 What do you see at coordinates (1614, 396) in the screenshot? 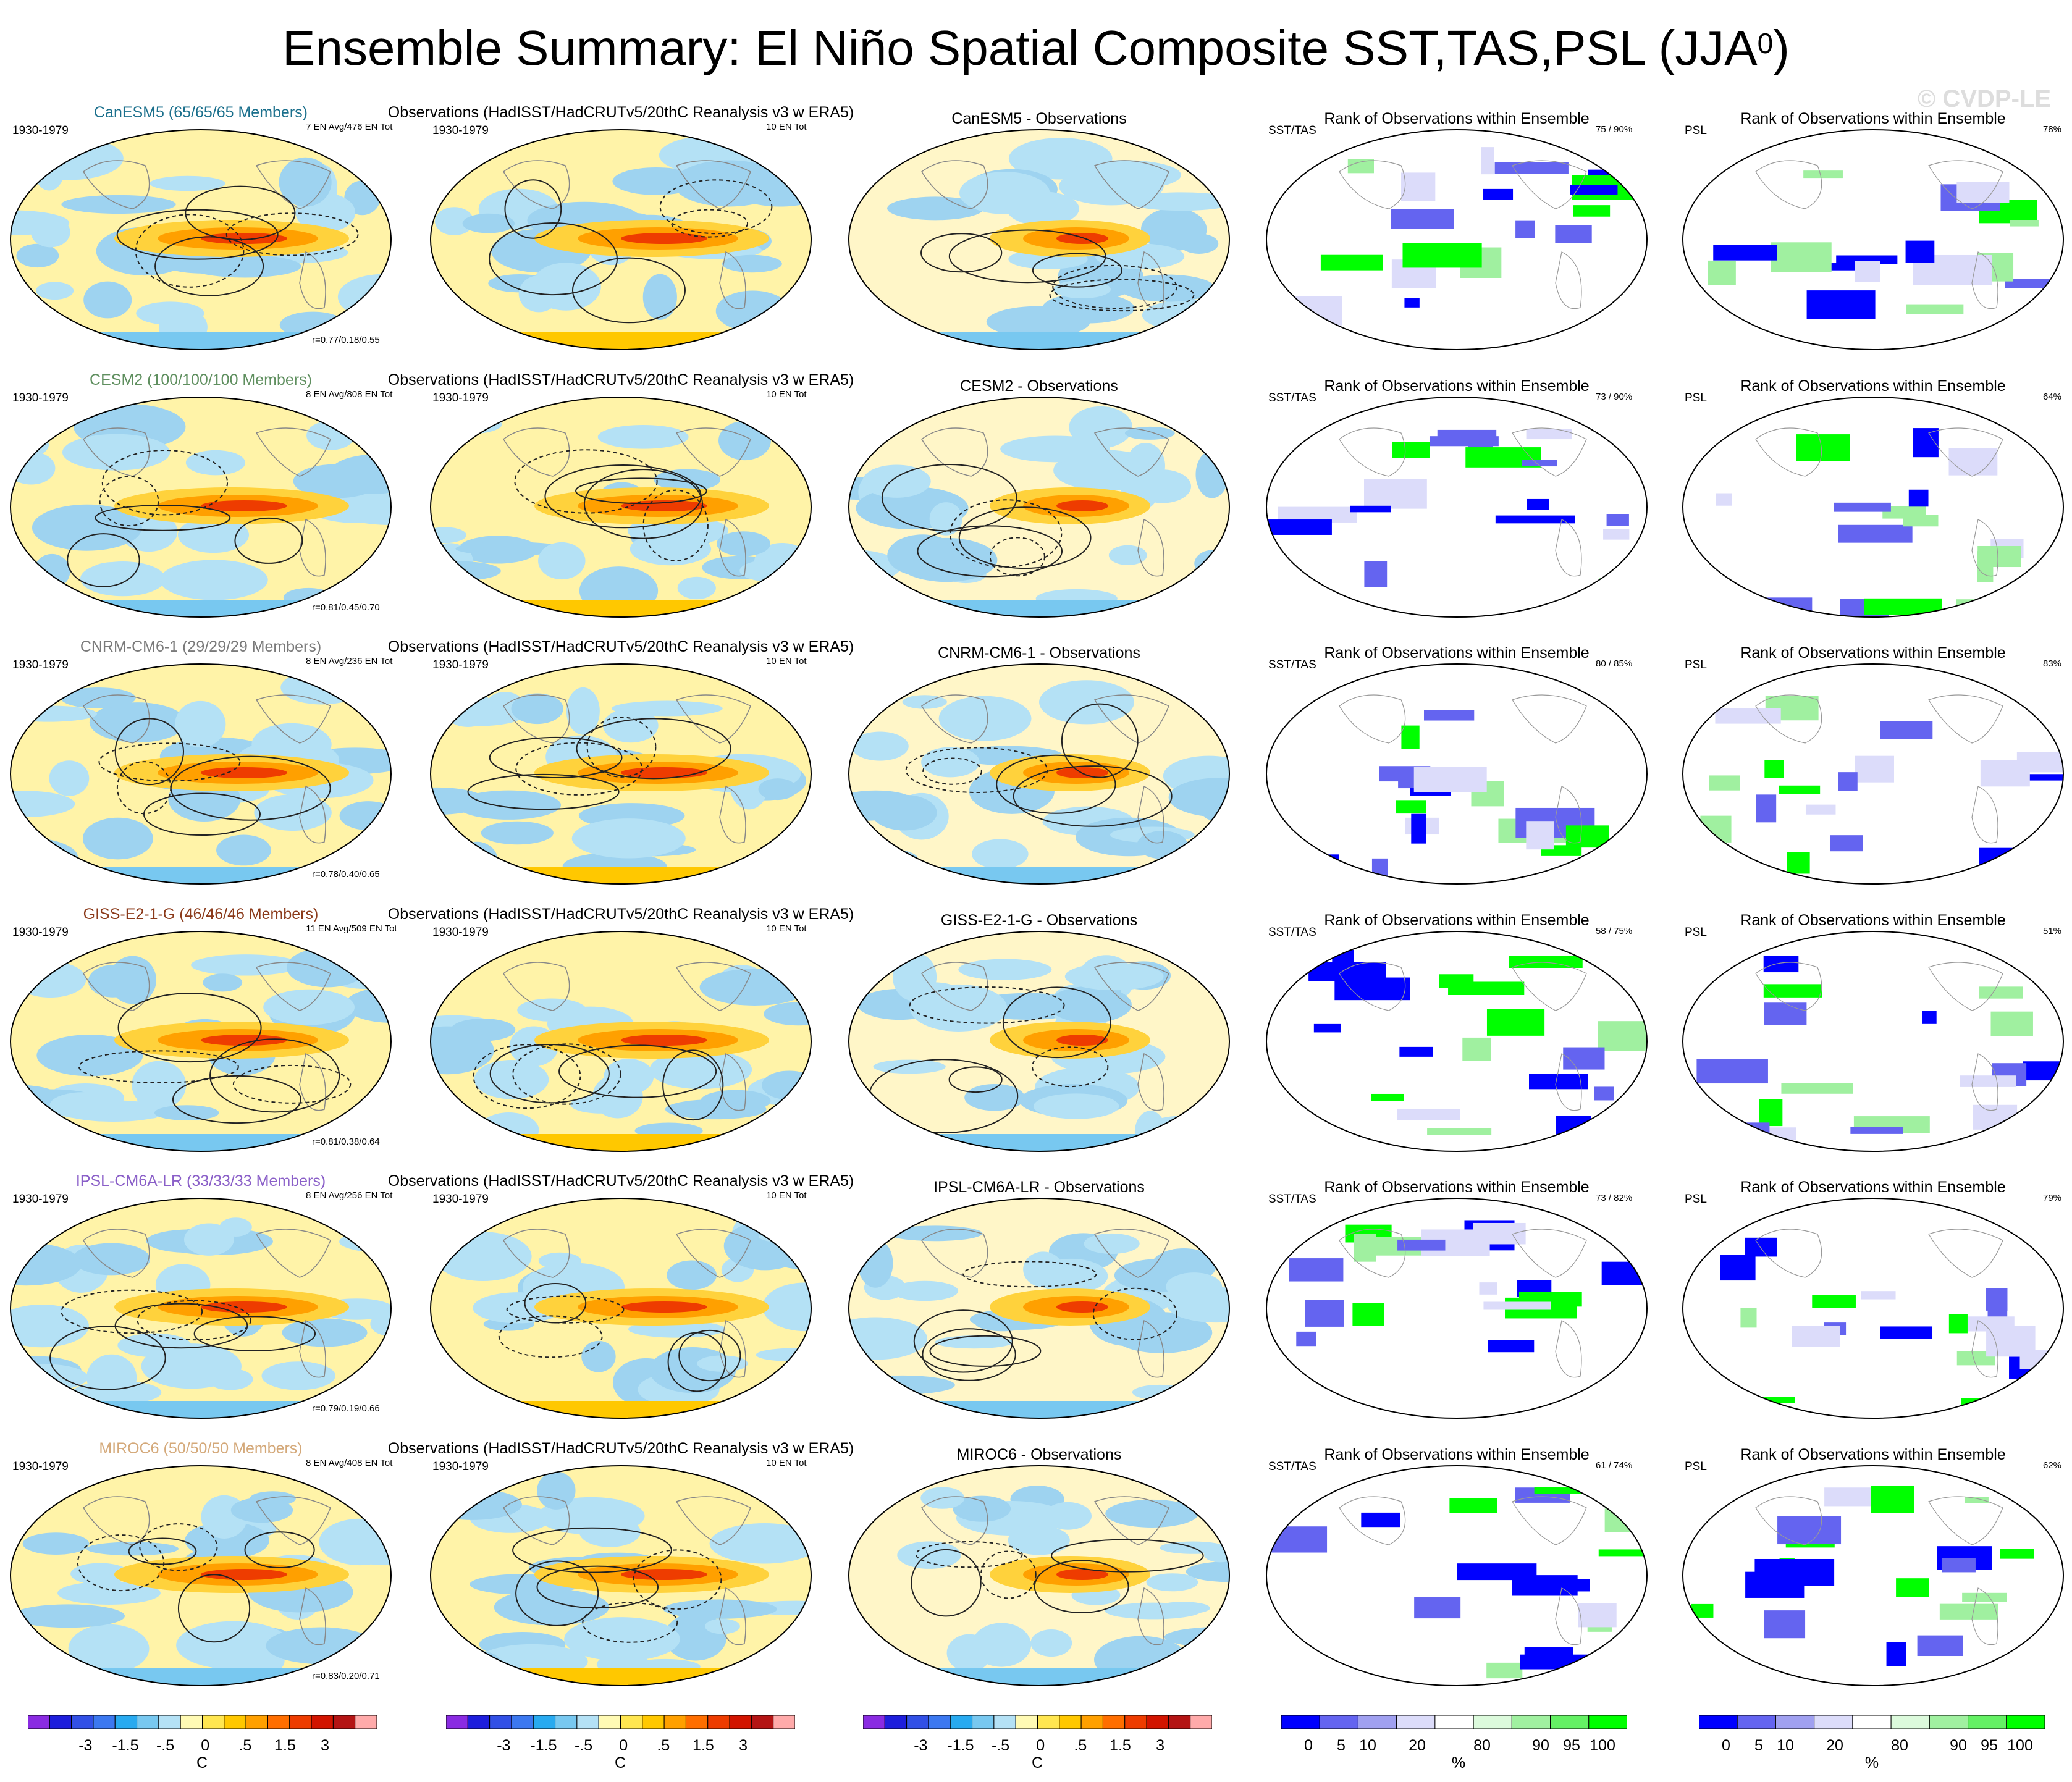
I see `sst-rank-value: 73 / 90%` at bounding box center [1614, 396].